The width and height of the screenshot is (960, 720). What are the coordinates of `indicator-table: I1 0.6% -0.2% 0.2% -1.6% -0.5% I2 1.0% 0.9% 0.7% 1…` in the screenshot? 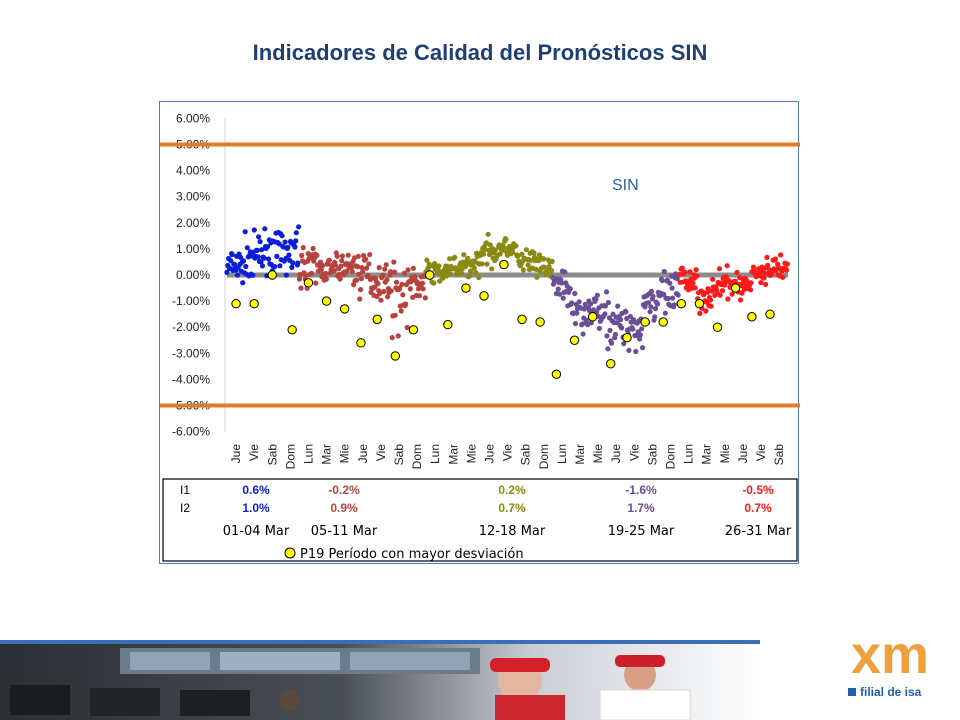 It's located at (480, 520).